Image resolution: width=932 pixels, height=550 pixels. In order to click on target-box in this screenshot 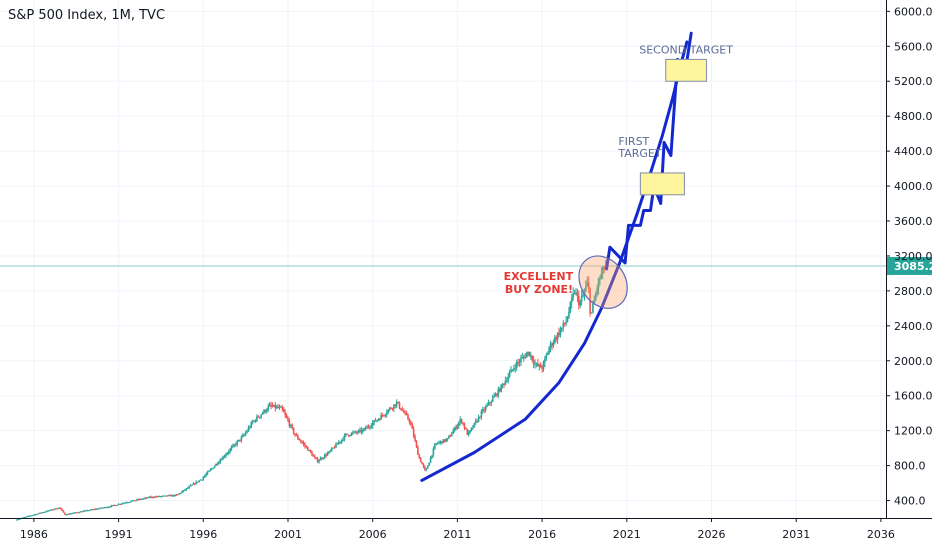, I will do `click(662, 184)`.